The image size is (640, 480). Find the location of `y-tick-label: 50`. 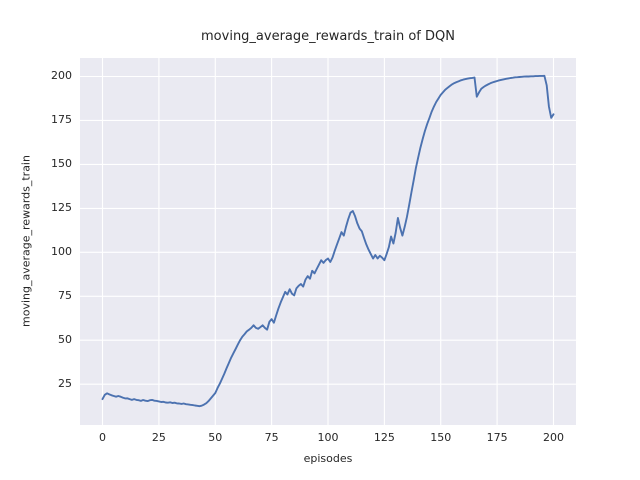

y-tick-label: 50 is located at coordinates (65, 340).